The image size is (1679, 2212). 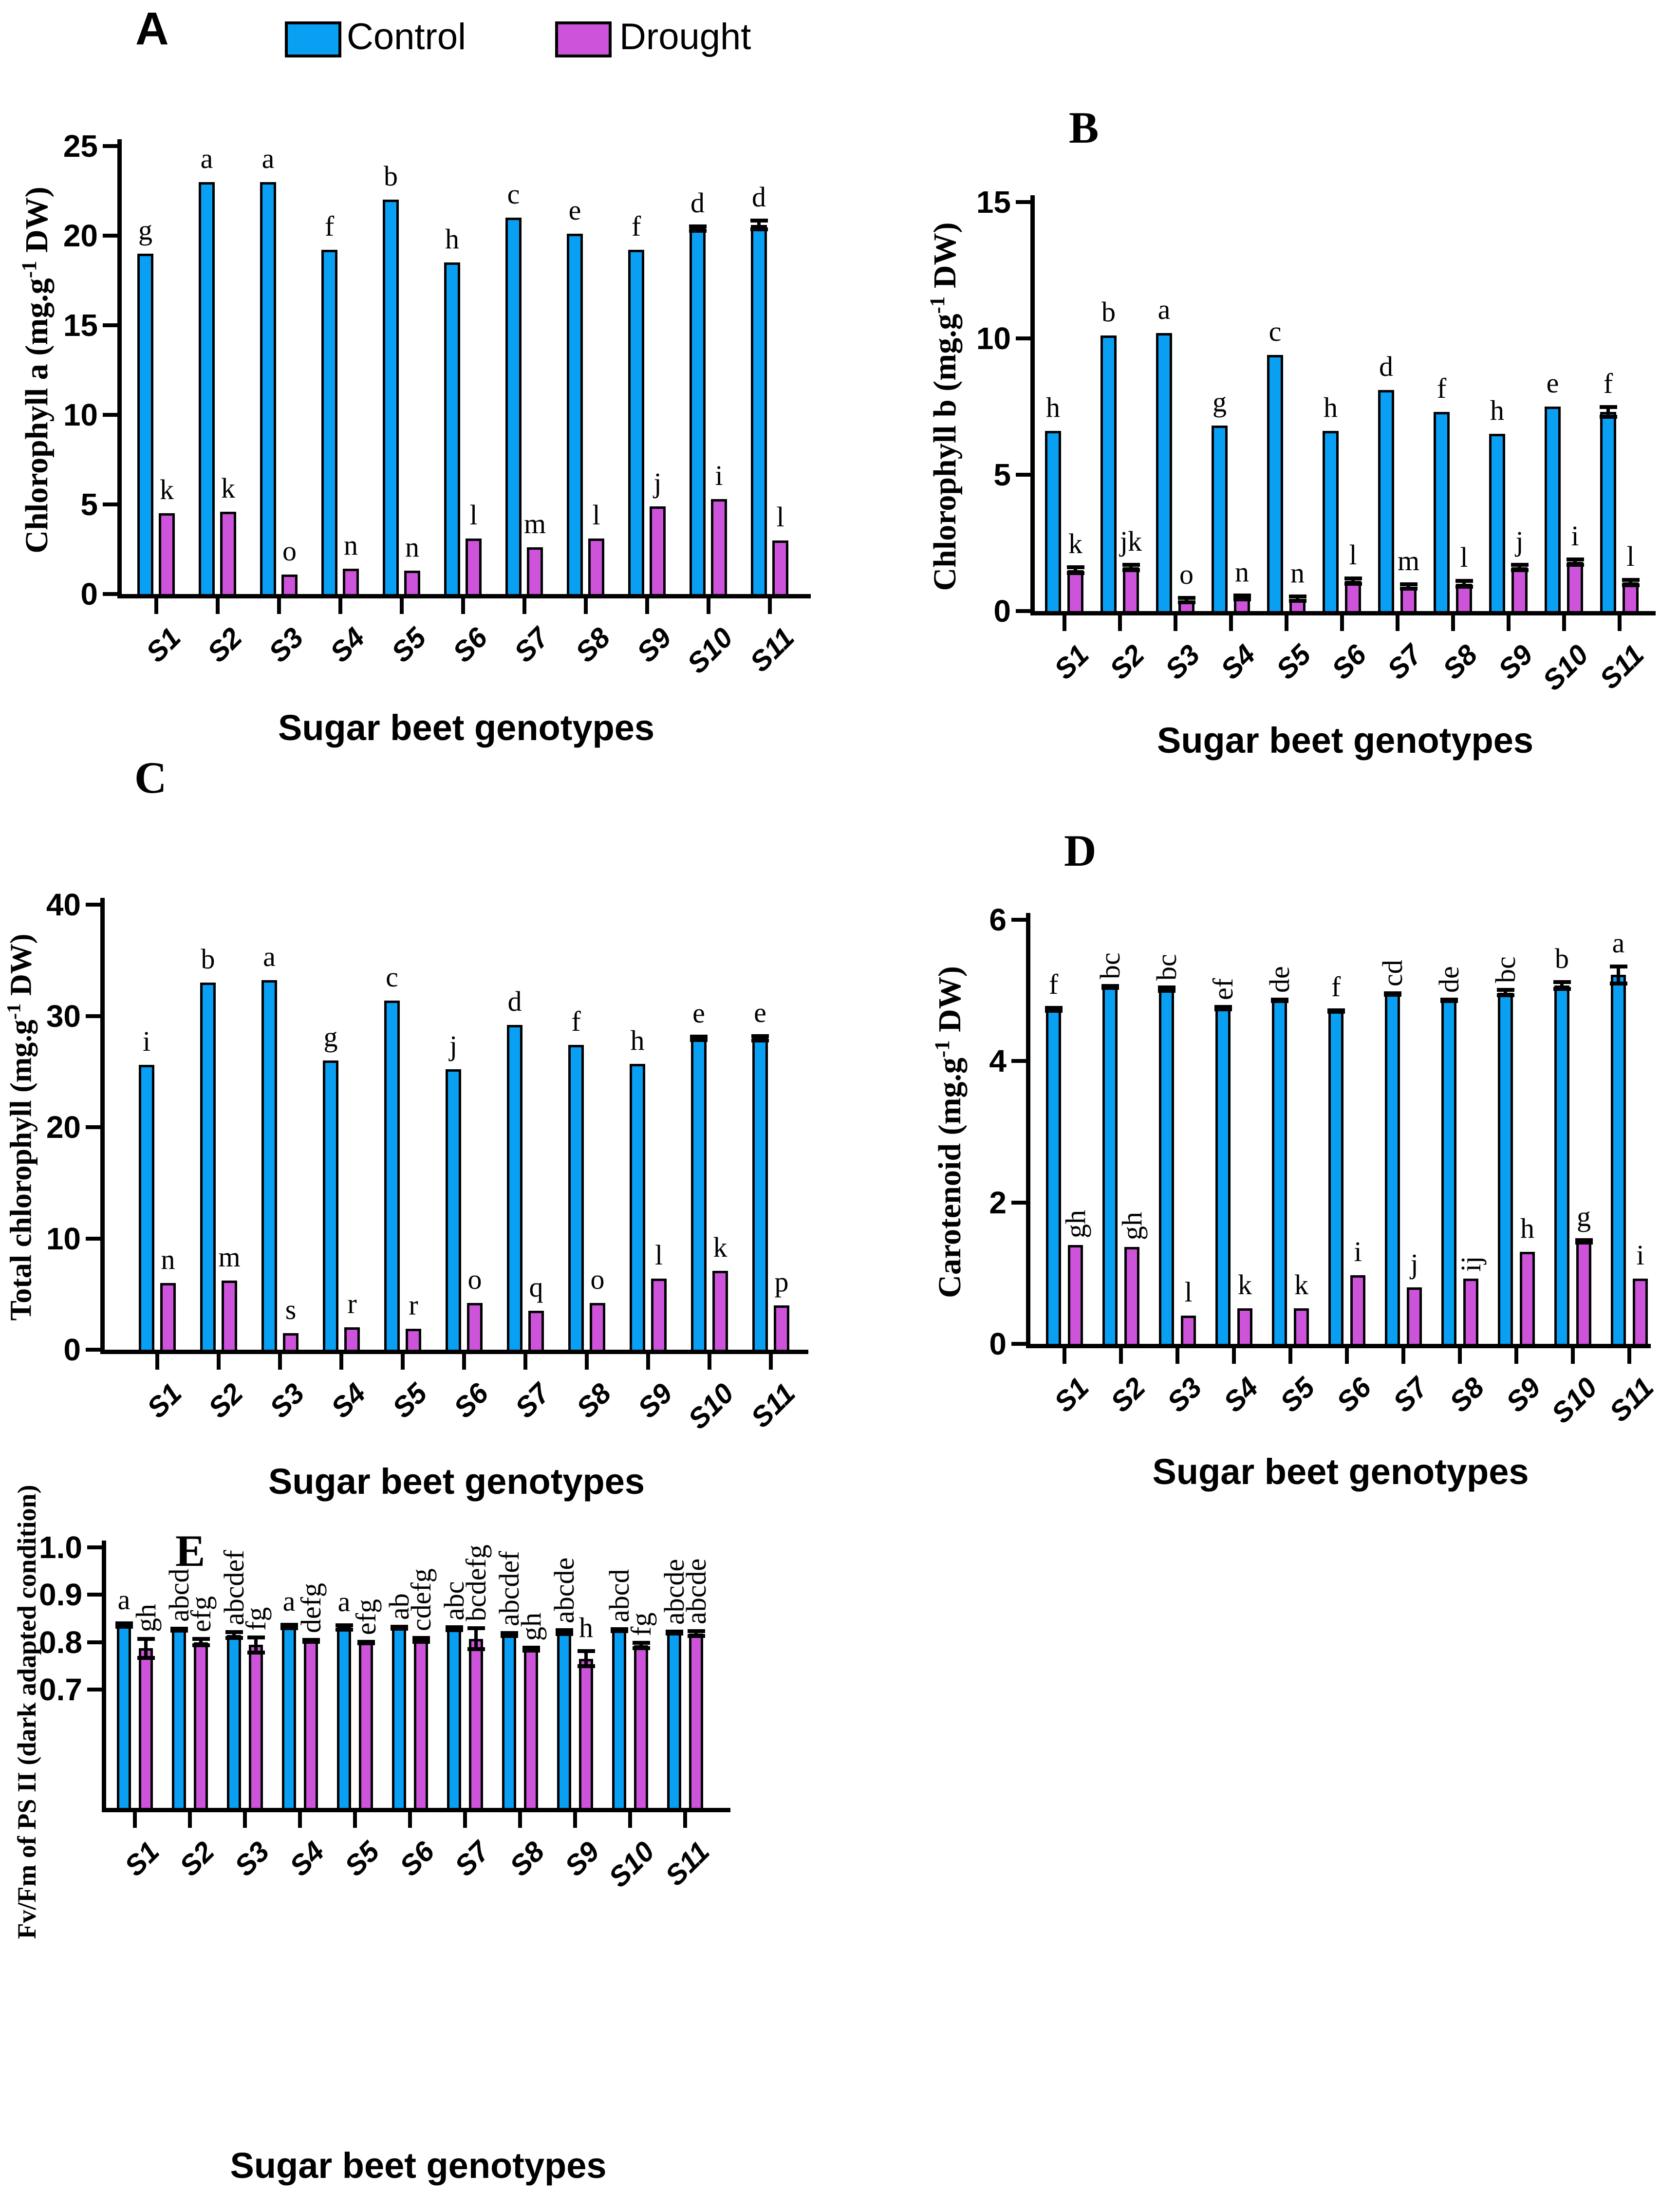 I want to click on panel-E-drought-bar-S5, so click(x=366, y=1725).